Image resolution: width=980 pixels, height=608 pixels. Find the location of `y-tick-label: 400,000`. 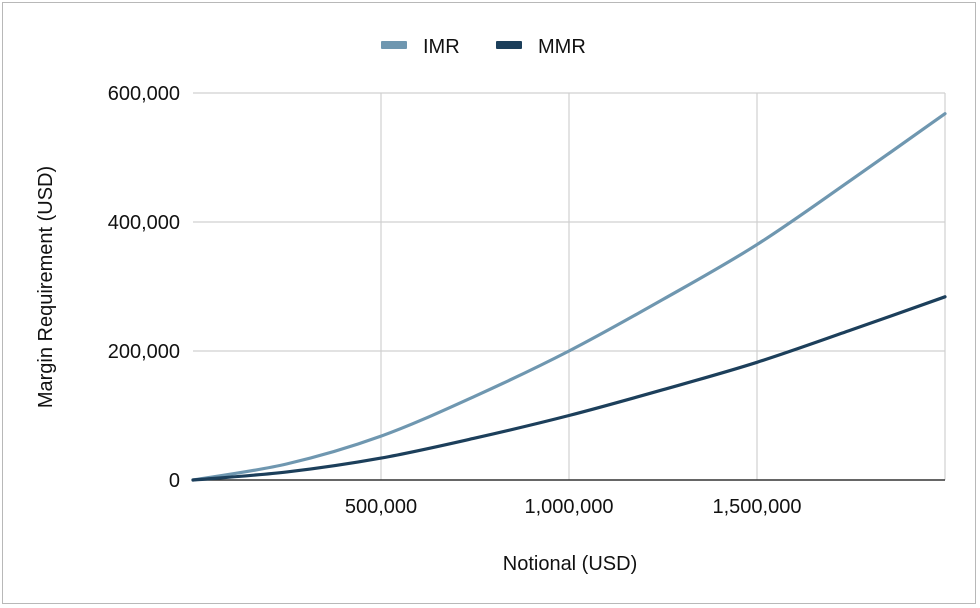

y-tick-label: 400,000 is located at coordinates (144, 223).